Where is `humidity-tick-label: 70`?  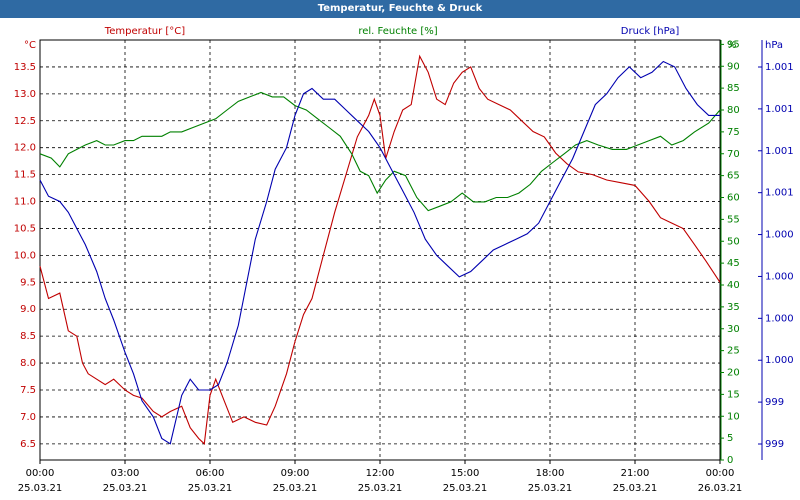 humidity-tick-label: 70 is located at coordinates (733, 154).